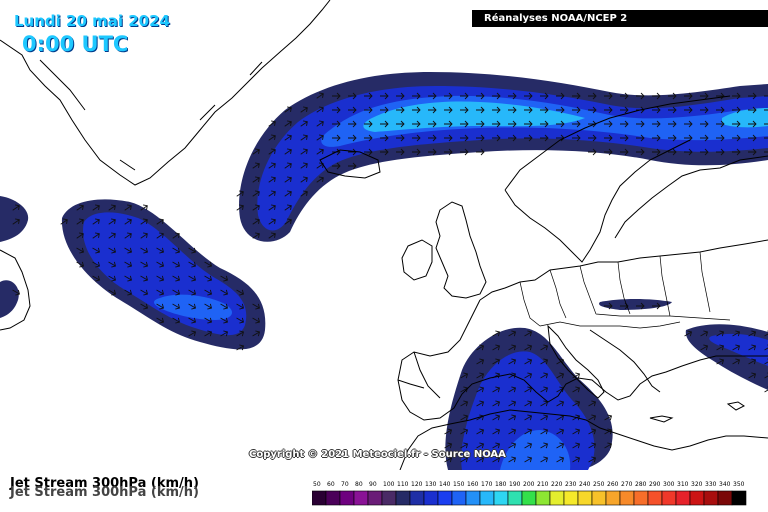 The height and width of the screenshot is (512, 768). What do you see at coordinates (331, 484) in the screenshot?
I see `legend-tick-label: 60` at bounding box center [331, 484].